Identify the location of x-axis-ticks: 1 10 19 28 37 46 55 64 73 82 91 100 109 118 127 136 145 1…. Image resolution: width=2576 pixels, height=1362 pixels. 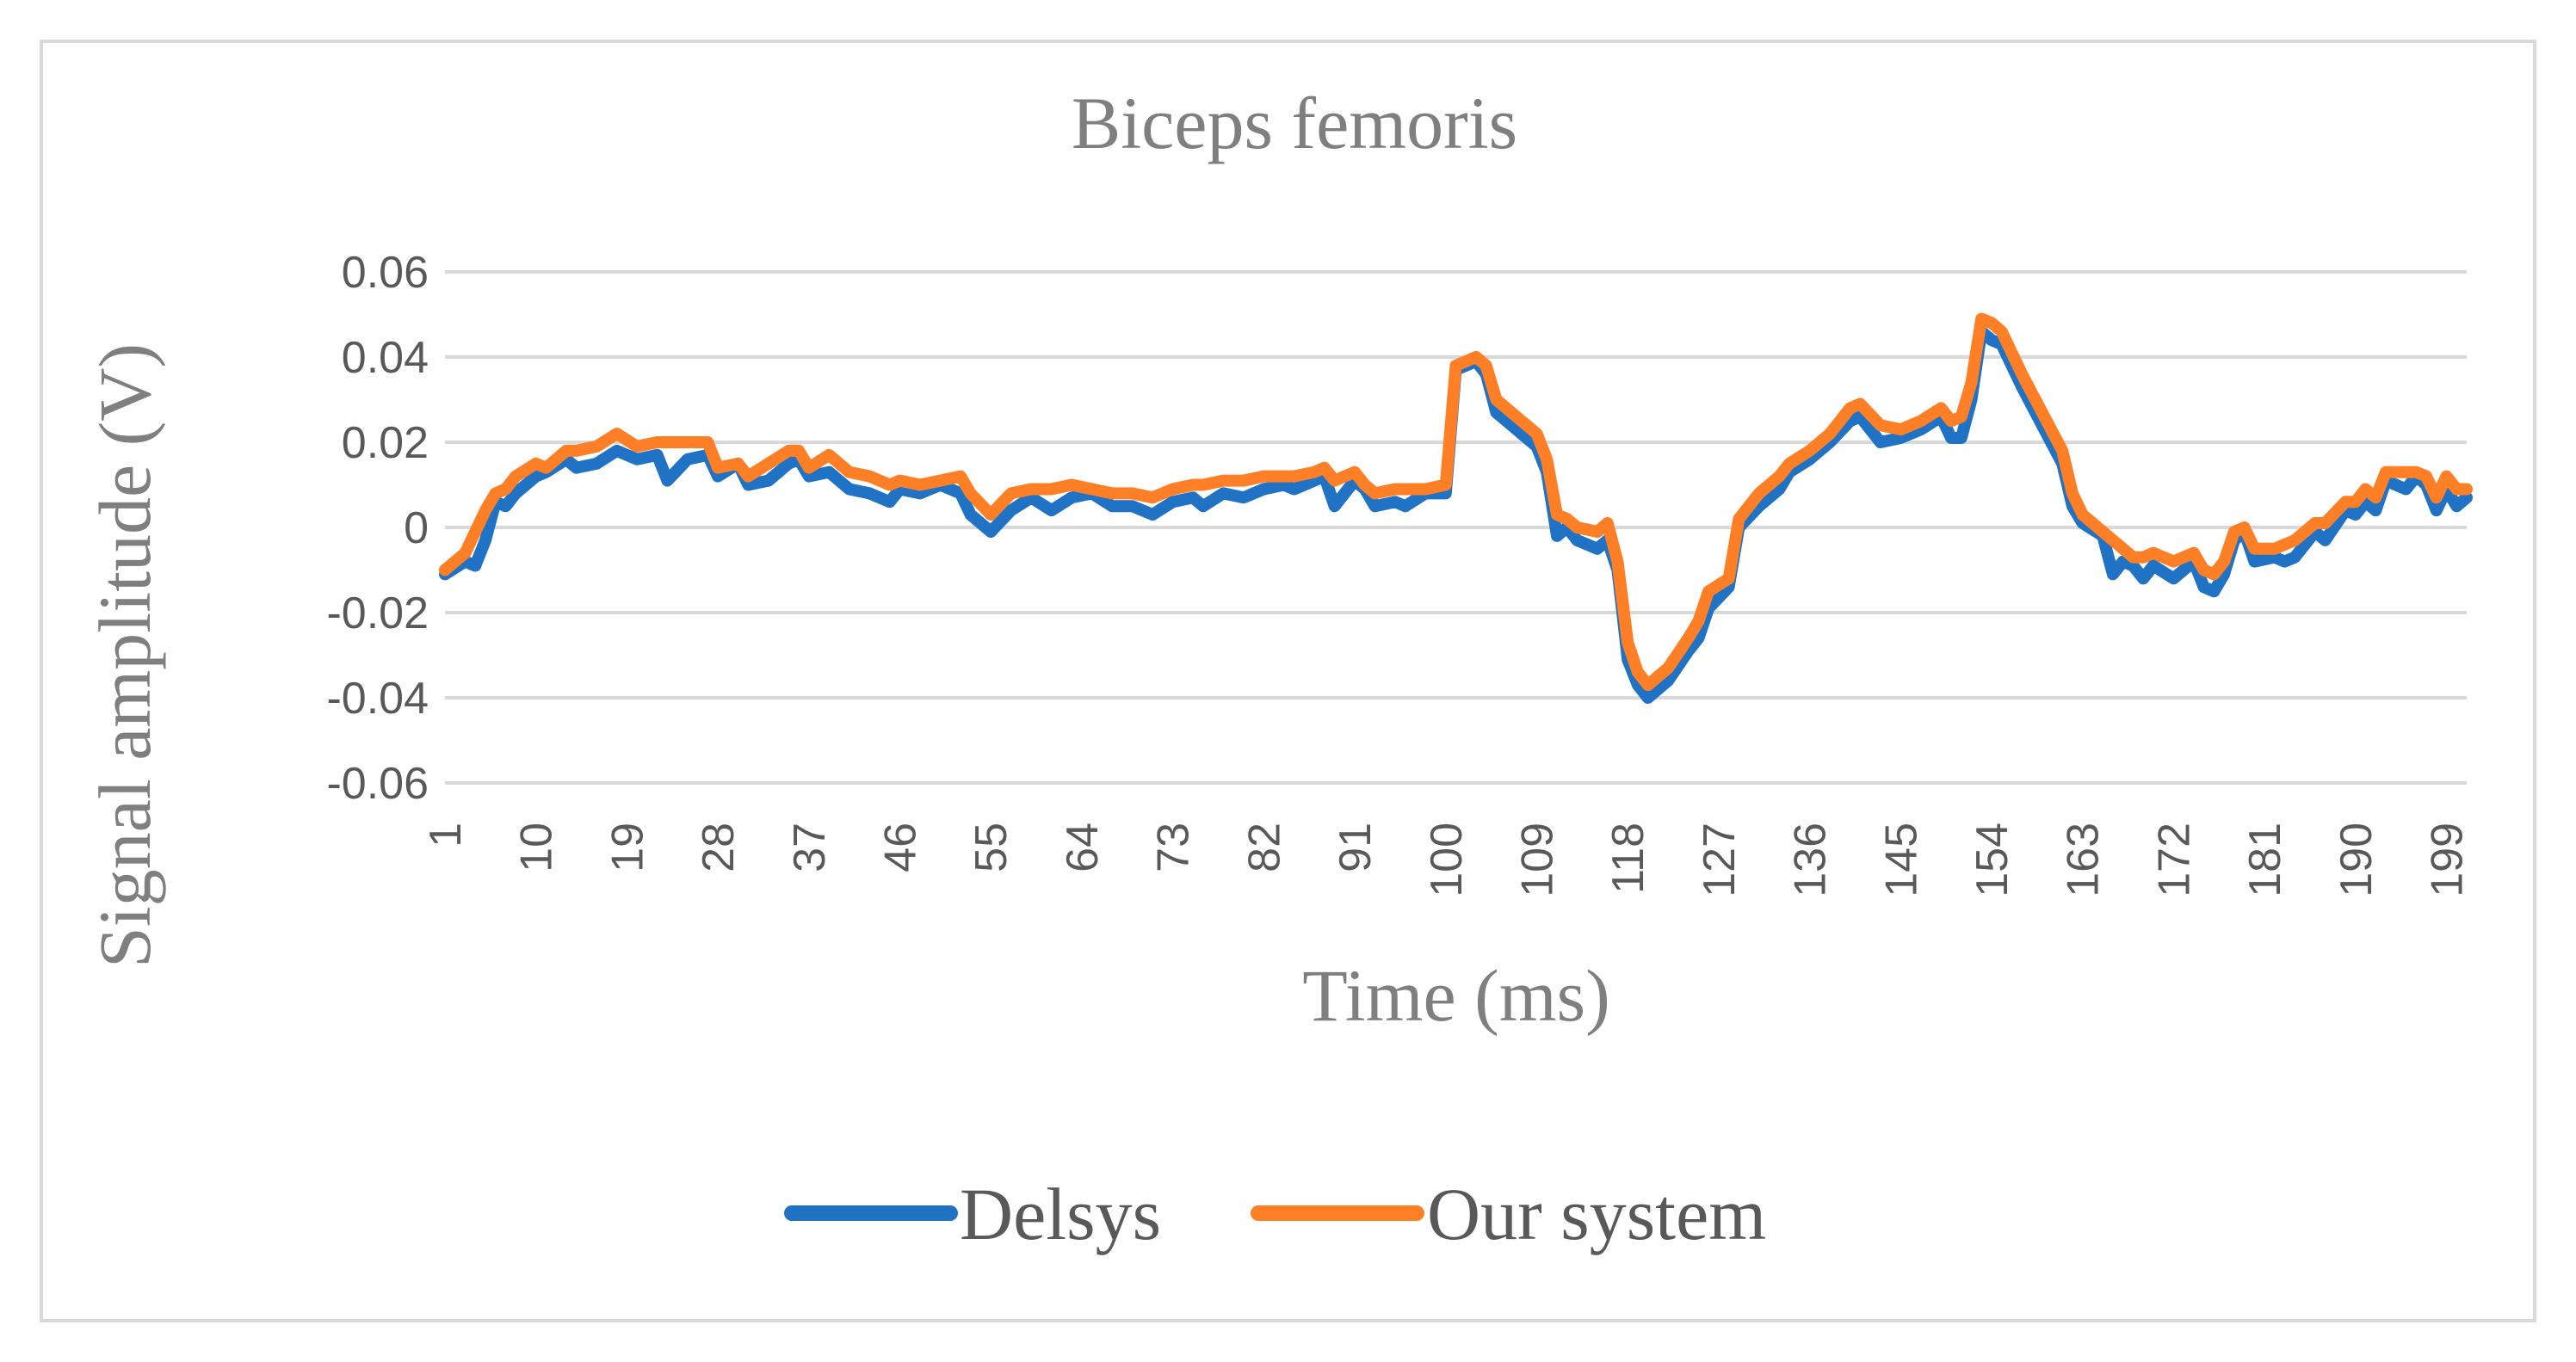
(1447, 860).